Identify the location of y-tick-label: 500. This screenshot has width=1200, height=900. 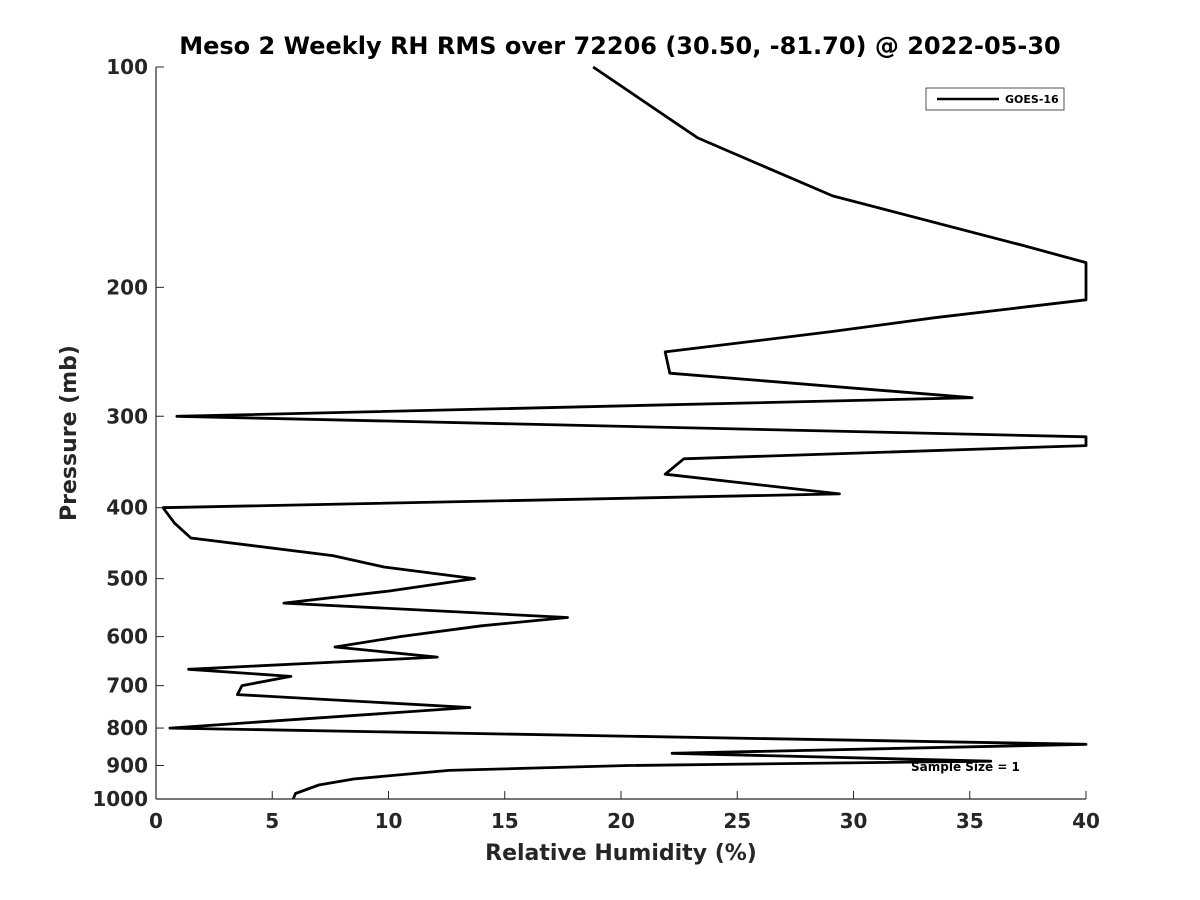
(127, 579).